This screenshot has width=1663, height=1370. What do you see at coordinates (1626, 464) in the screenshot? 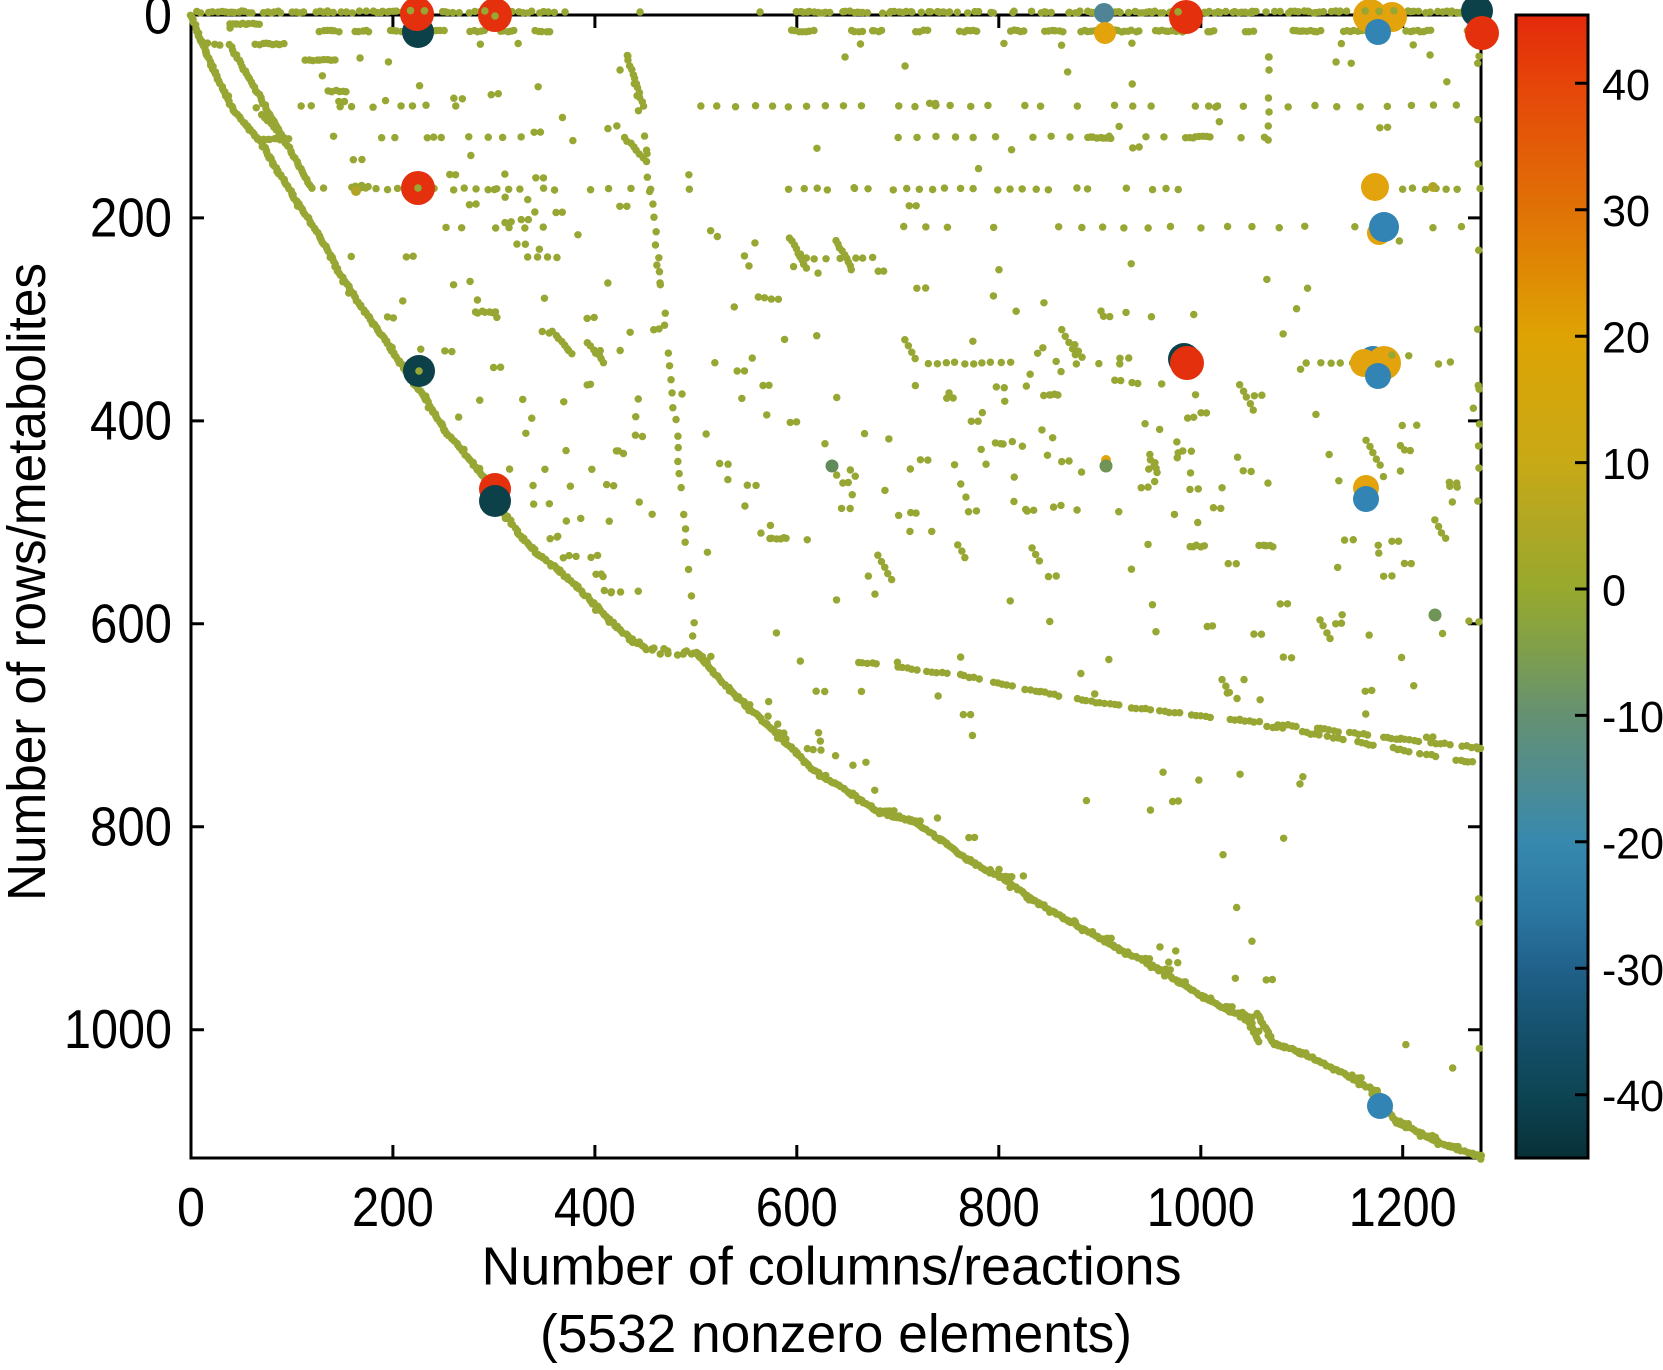
I see `svg-text: 10` at bounding box center [1626, 464].